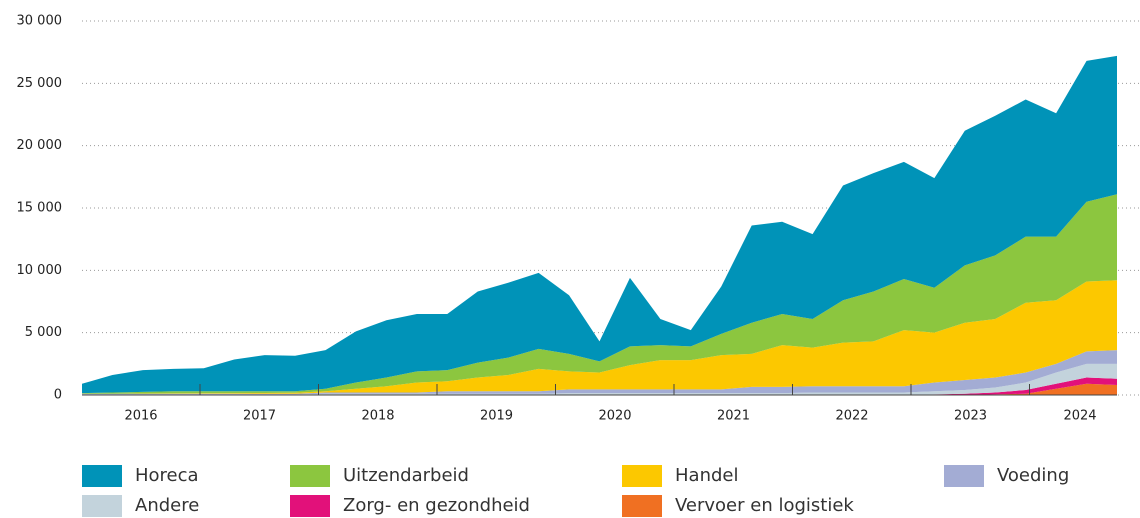 The width and height of the screenshot is (1140, 518). What do you see at coordinates (40, 208) in the screenshot?
I see `y-tick-label: 15 000` at bounding box center [40, 208].